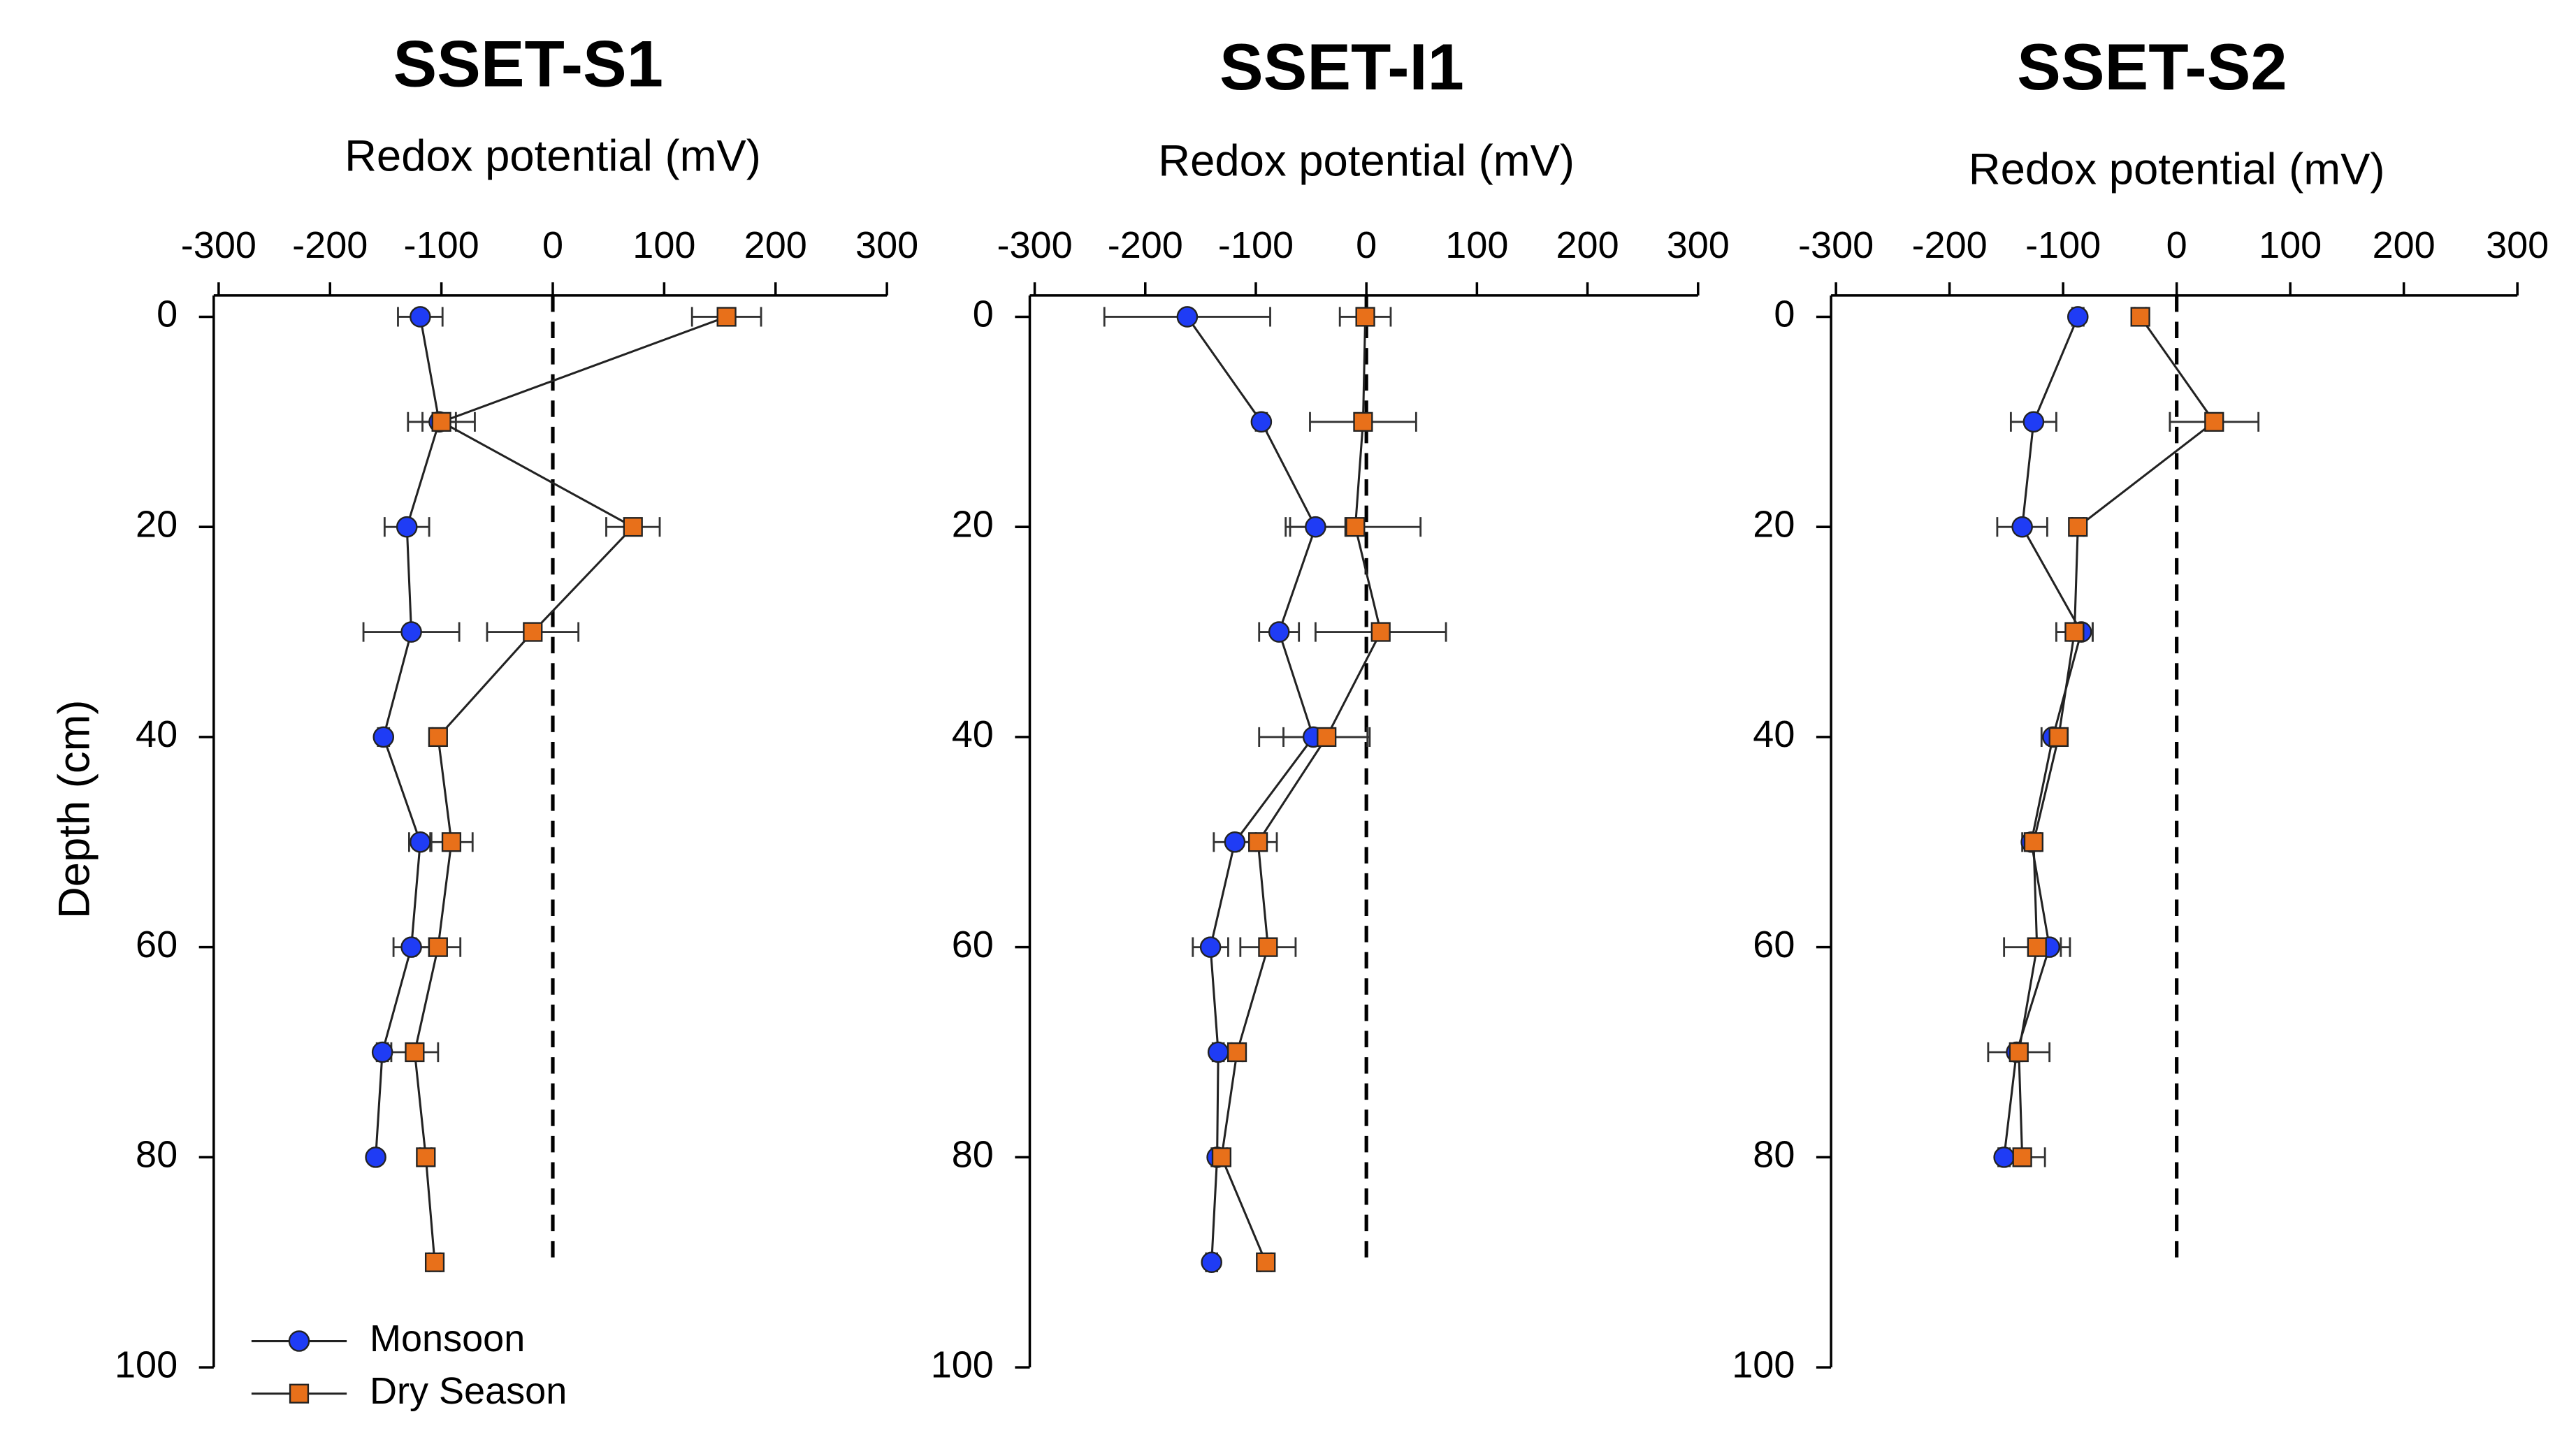  What do you see at coordinates (447, 1339) in the screenshot?
I see `legend-label: Monsoon` at bounding box center [447, 1339].